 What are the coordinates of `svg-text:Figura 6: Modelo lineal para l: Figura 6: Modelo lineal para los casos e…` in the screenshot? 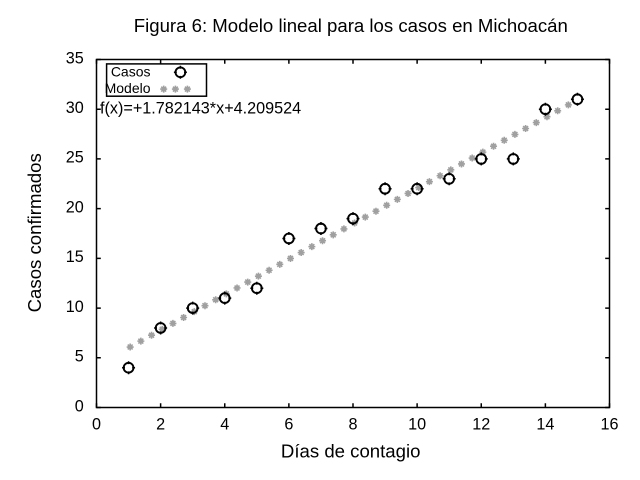 It's located at (351, 25).